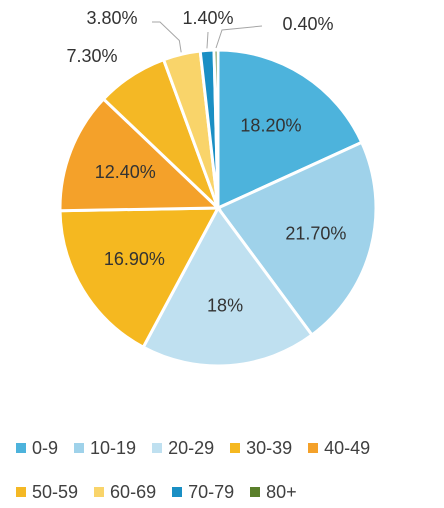 The image size is (444, 508). Describe the element at coordinates (113, 447) in the screenshot. I see `legend-label: 10-19` at that location.